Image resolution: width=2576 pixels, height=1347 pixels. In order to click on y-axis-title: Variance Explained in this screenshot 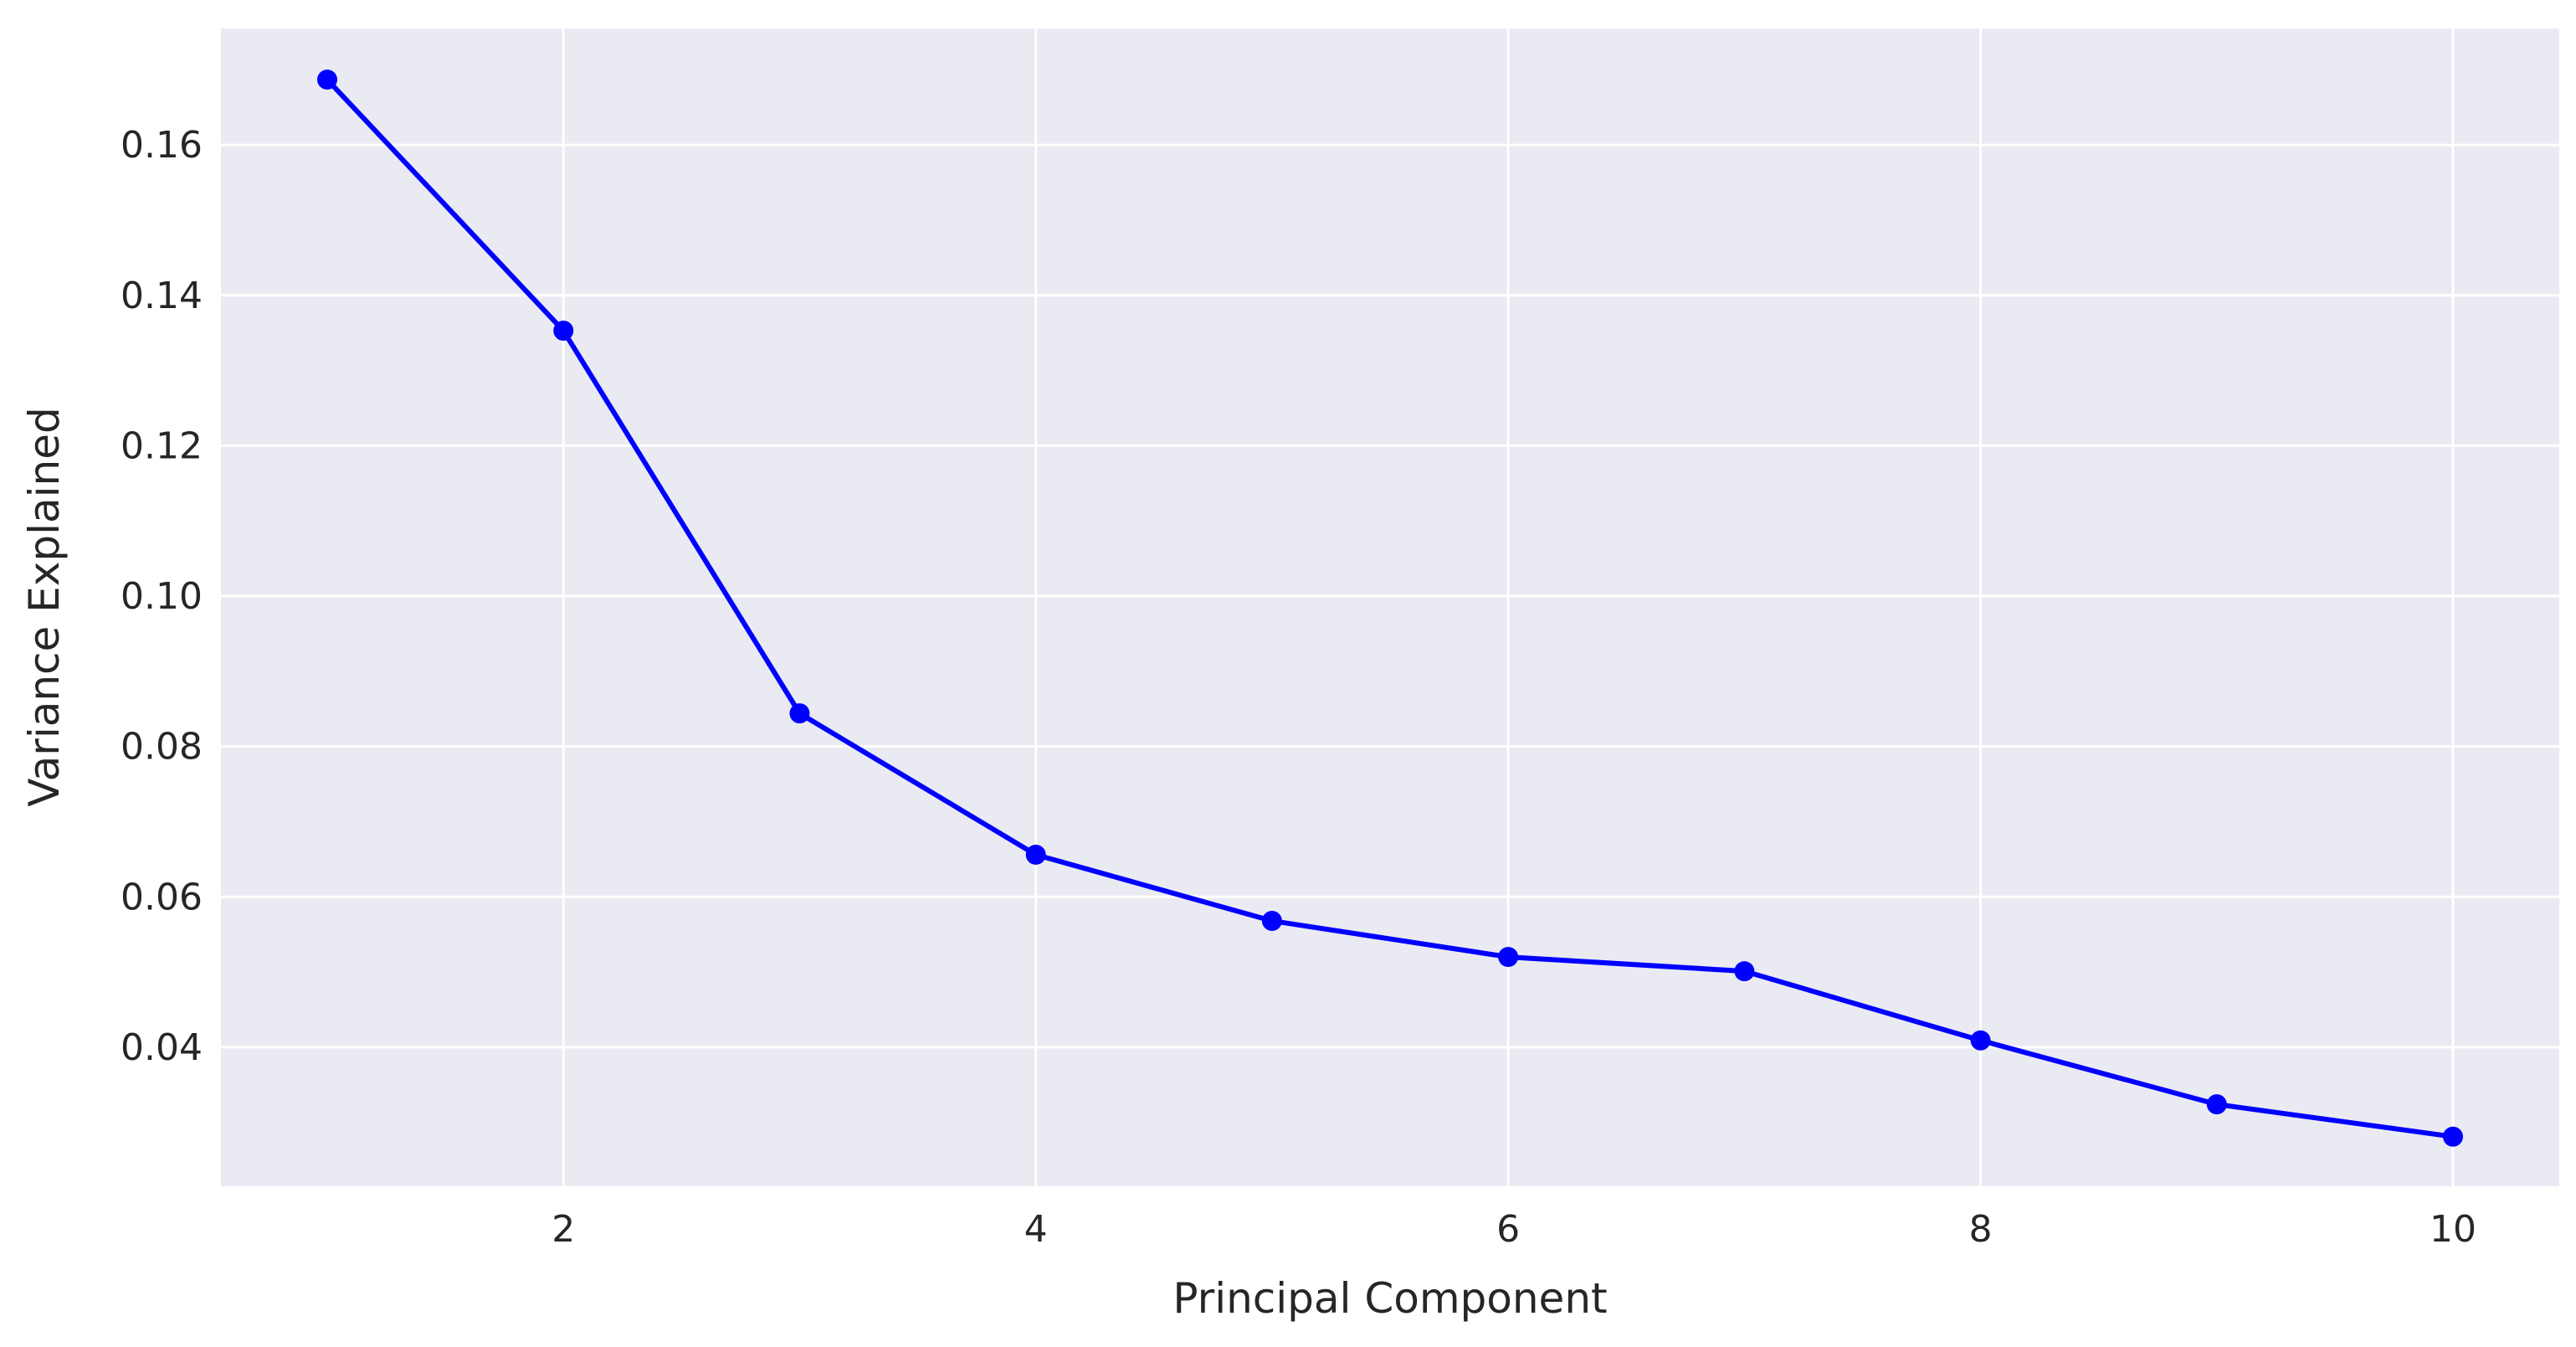, I will do `click(44, 606)`.